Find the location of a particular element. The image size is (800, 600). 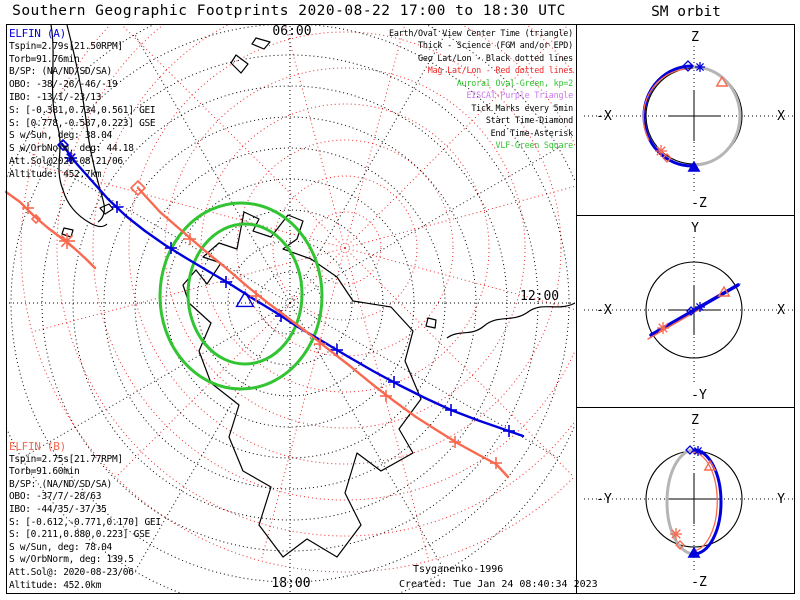

elfin-a-info-line: Att.Sol@2020-08-21/06 is located at coordinates (66, 161).